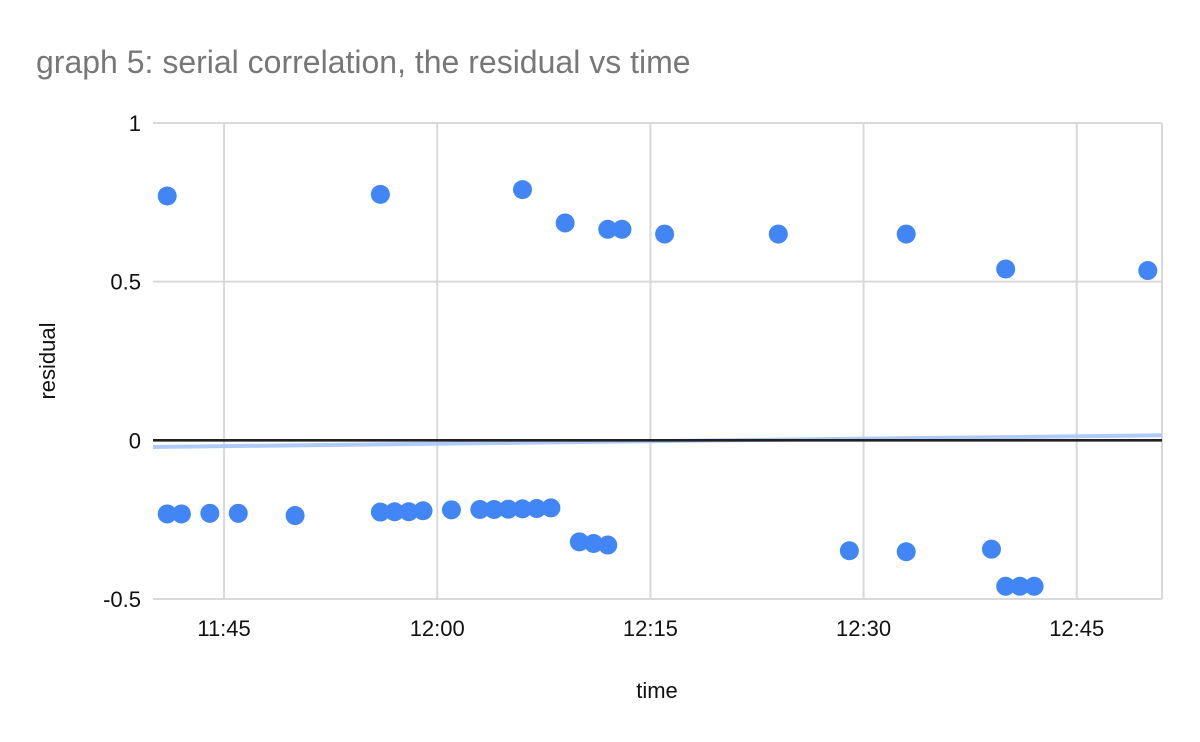  What do you see at coordinates (125, 282) in the screenshot?
I see `y-tick-label: 0.5` at bounding box center [125, 282].